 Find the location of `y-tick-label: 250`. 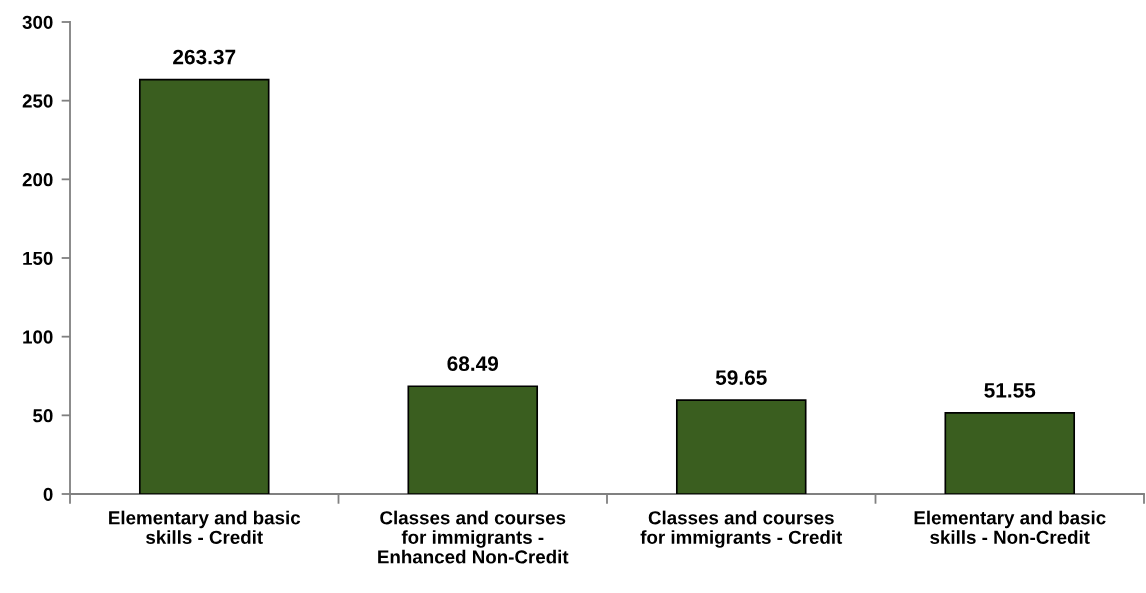

y-tick-label: 250 is located at coordinates (37, 101).